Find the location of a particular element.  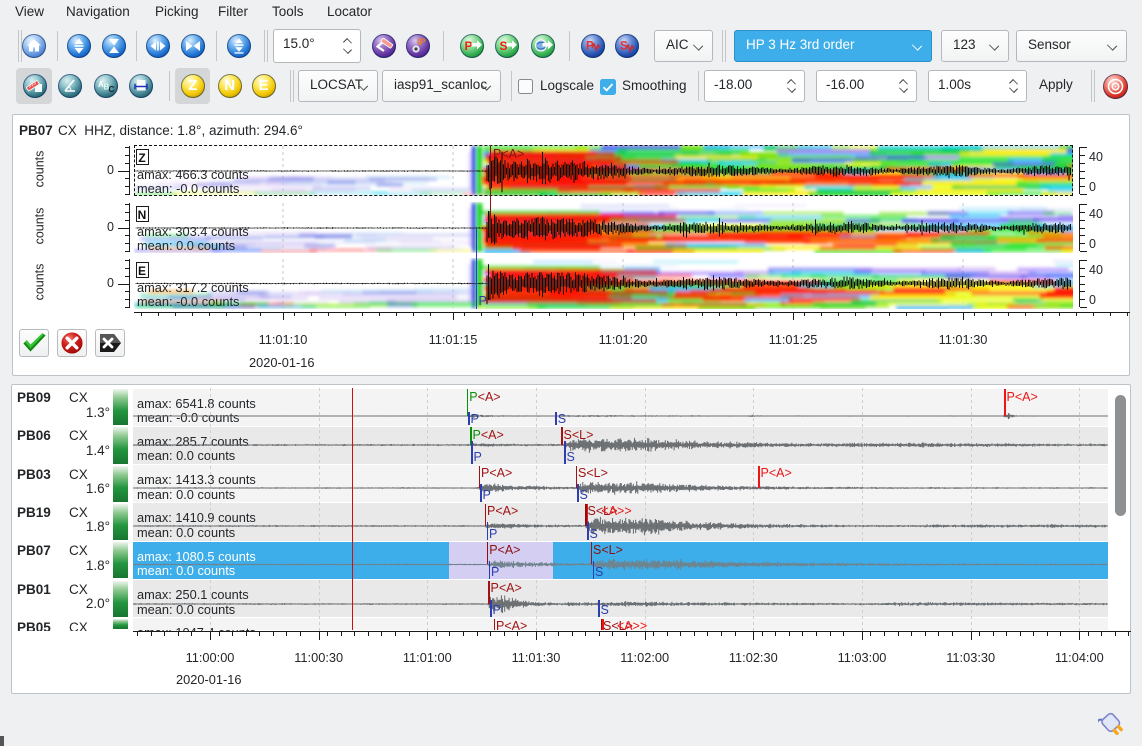

svg-text: IP is located at coordinates (421, 42).